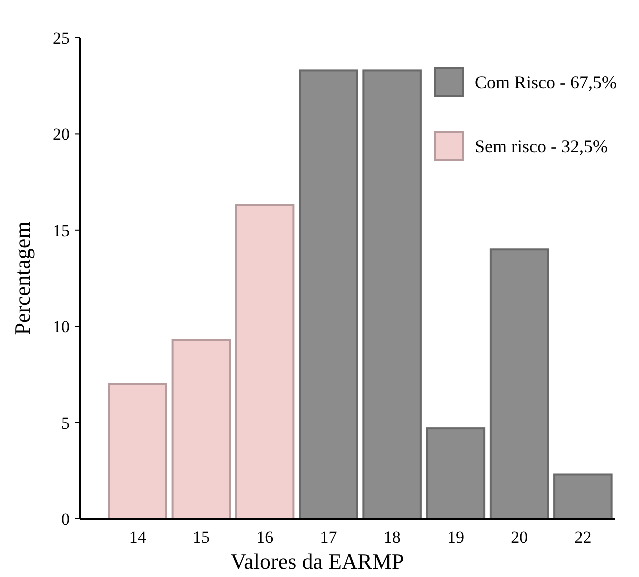  I want to click on x-tick-label: 15, so click(201, 537).